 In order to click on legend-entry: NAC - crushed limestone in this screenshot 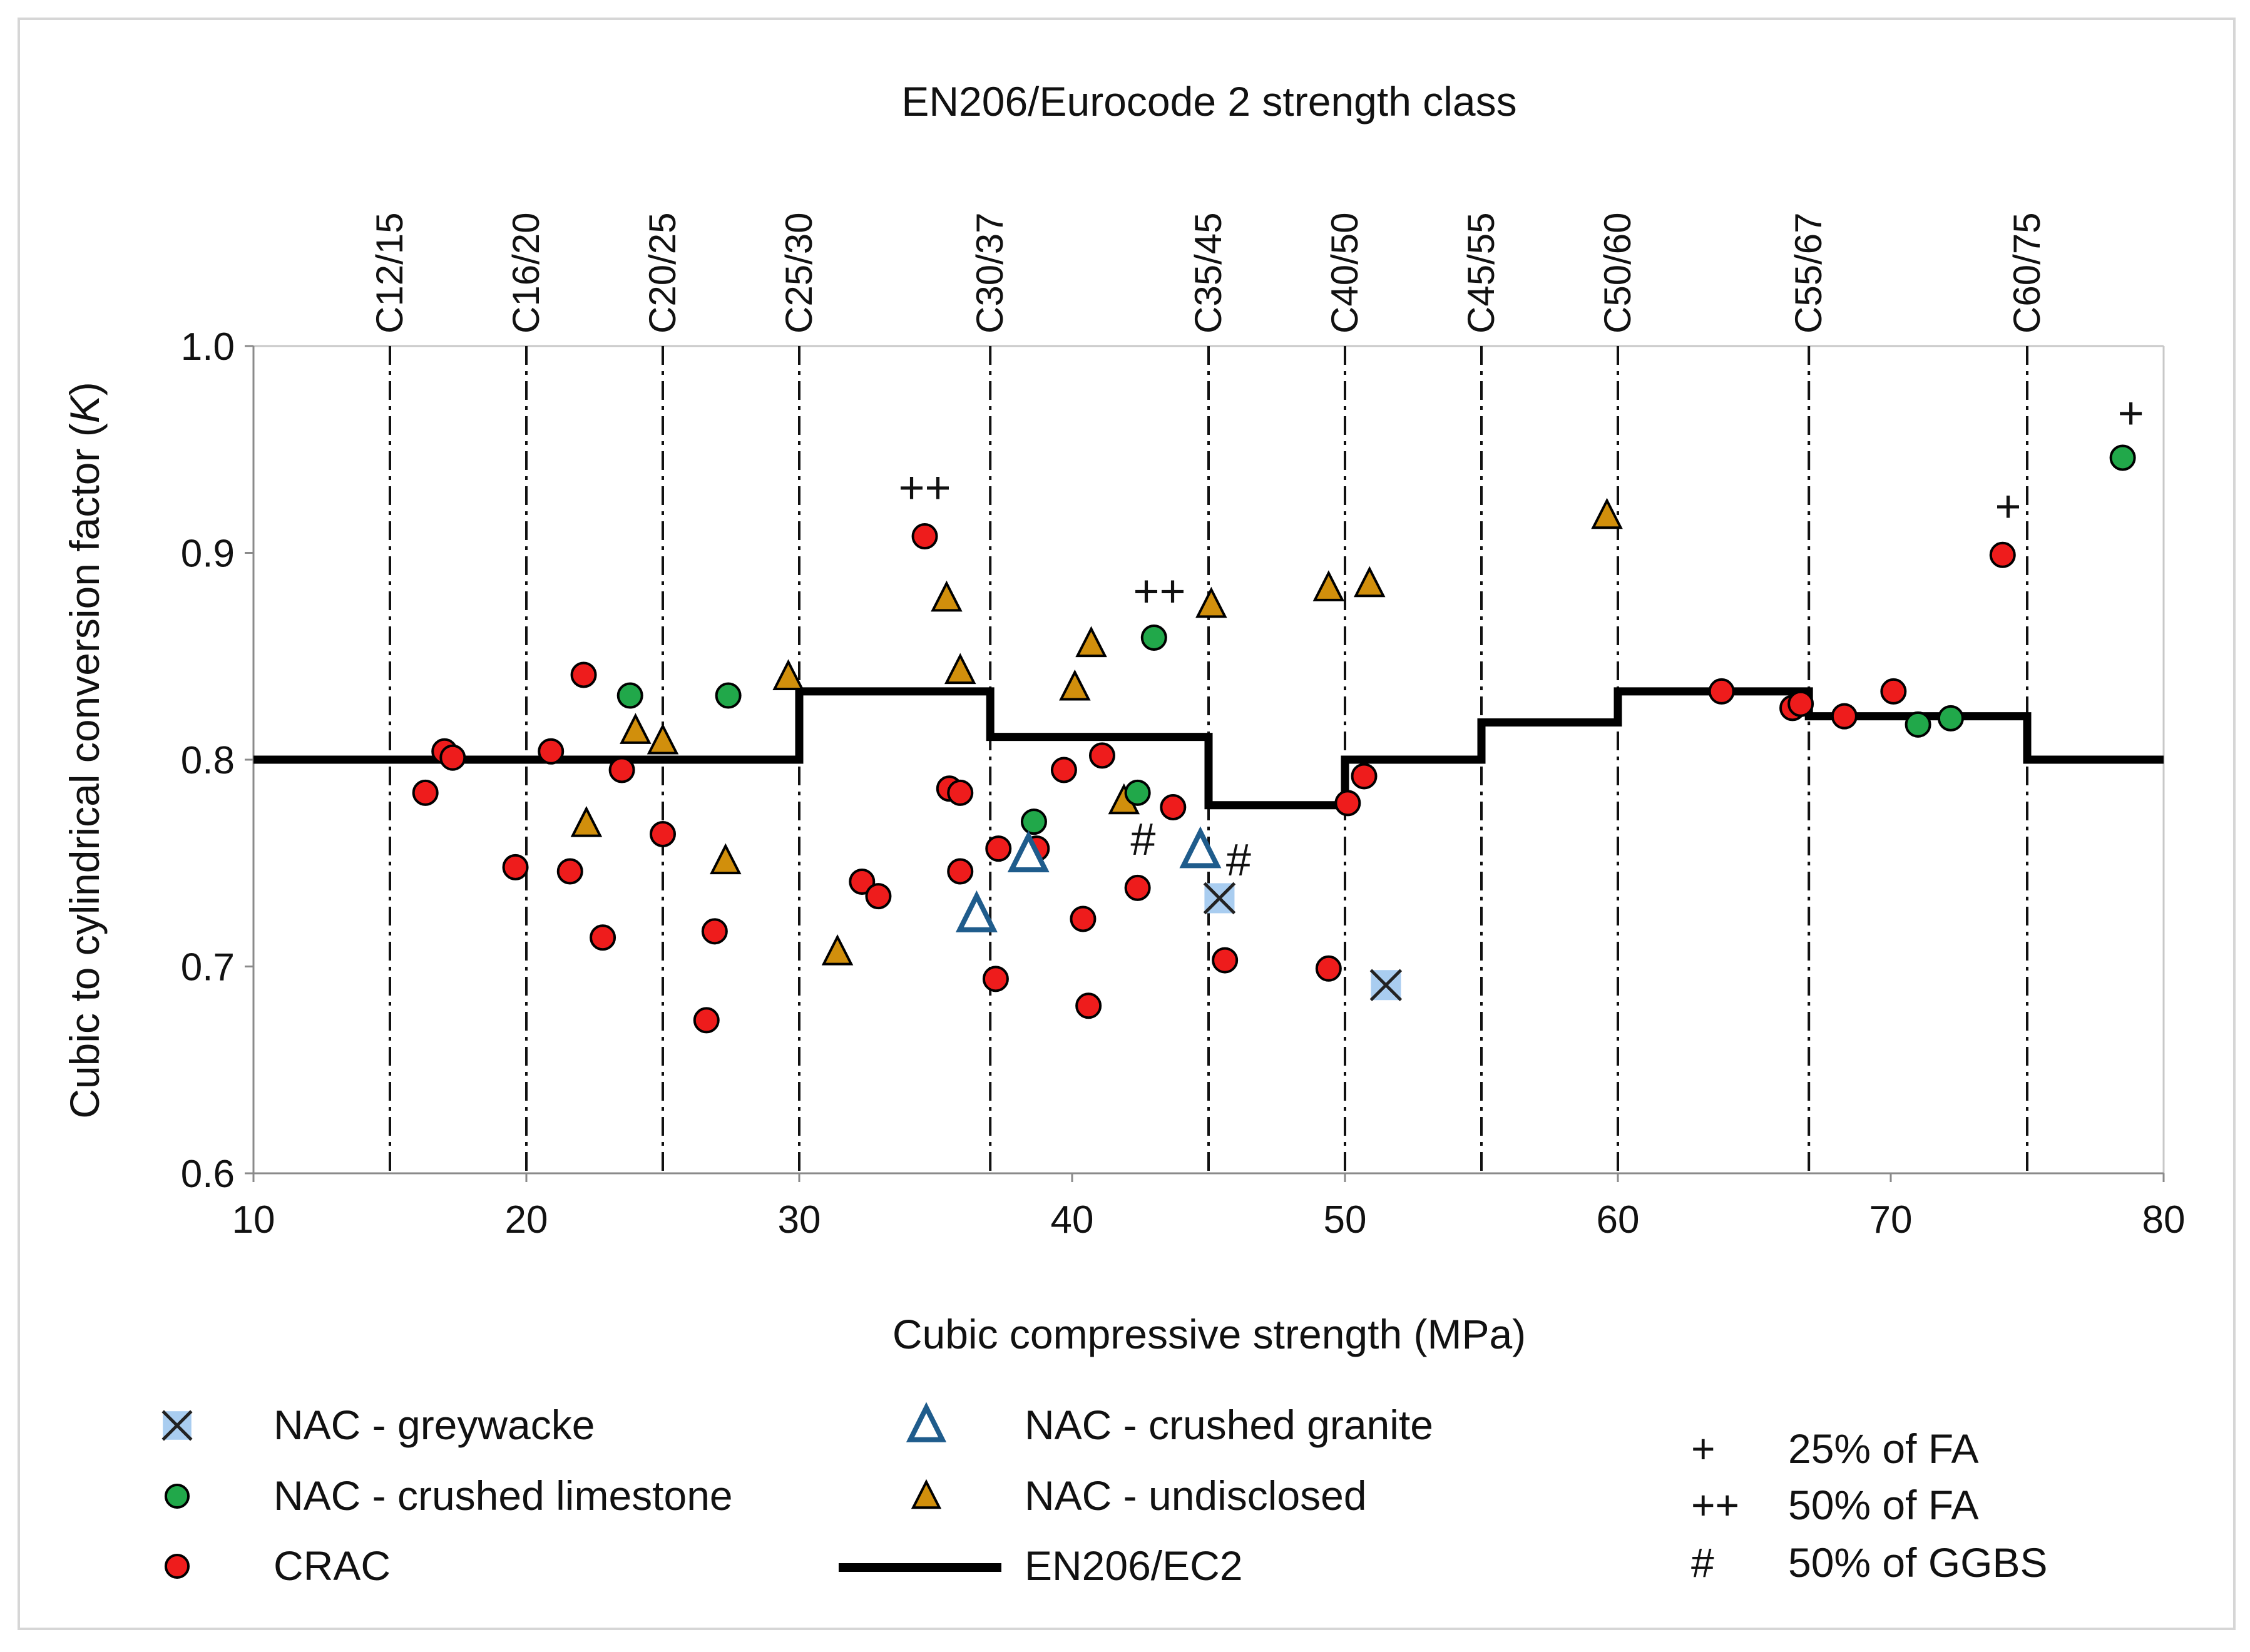, I will do `click(448, 1495)`.